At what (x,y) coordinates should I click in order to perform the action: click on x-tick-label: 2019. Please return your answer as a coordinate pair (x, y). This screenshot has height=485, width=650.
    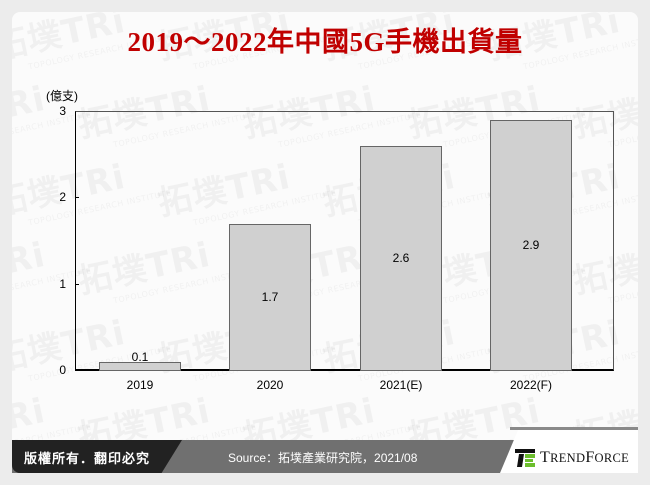
    Looking at the image, I should click on (140, 385).